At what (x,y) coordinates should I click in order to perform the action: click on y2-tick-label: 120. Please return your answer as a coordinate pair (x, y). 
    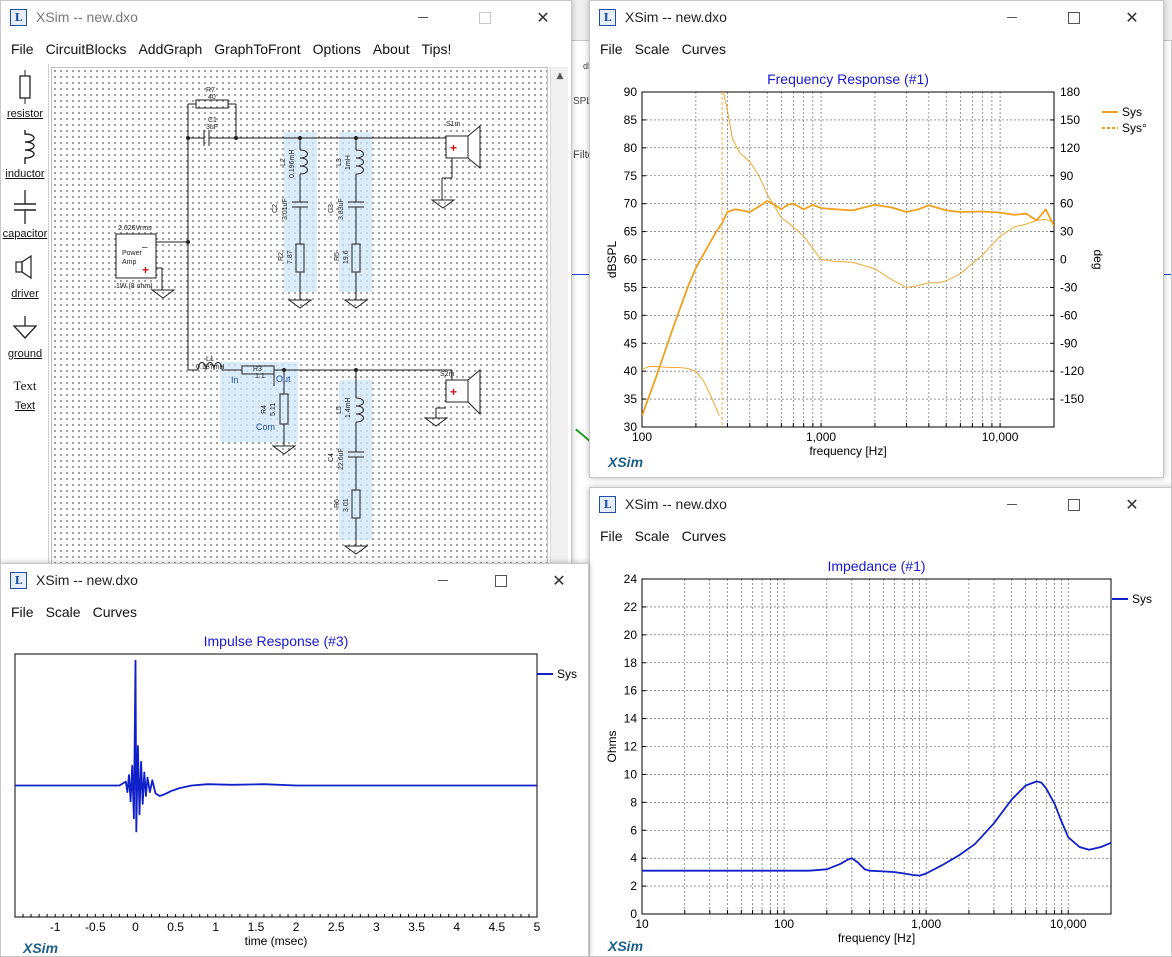
    Looking at the image, I should click on (1070, 148).